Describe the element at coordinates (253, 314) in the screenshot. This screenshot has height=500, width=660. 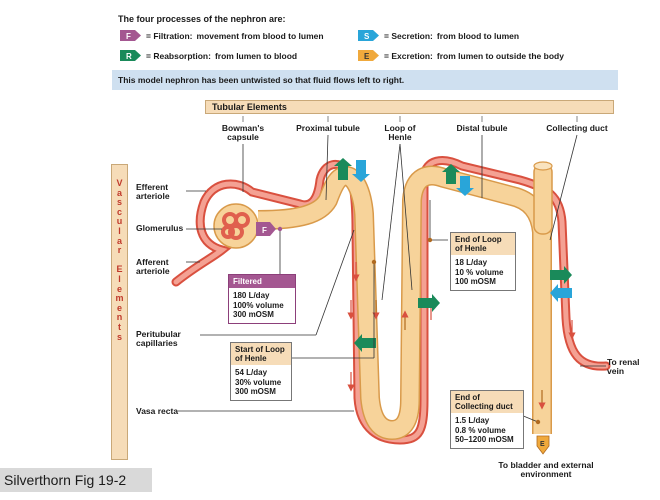
I see `filtered-osm: 300 mOSM` at that location.